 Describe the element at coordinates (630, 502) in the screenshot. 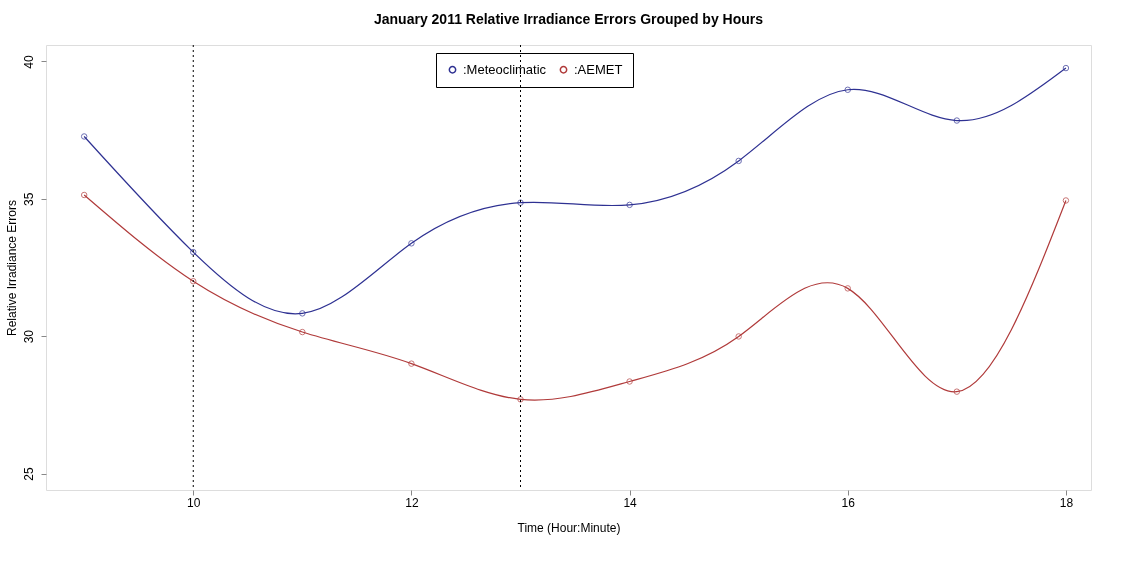

I see `x-tick-label: 14` at that location.